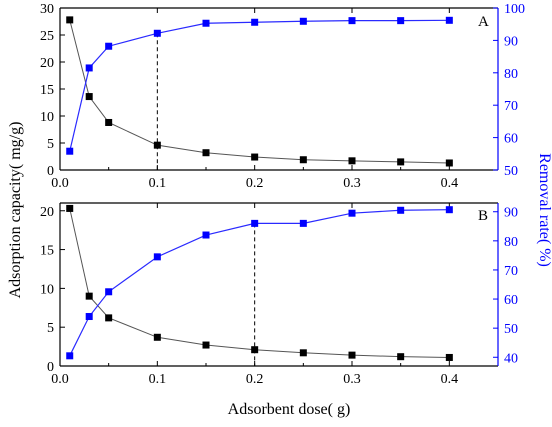 This screenshot has width=552, height=427. Describe the element at coordinates (483, 22) in the screenshot. I see `panel-a-label: A` at that location.